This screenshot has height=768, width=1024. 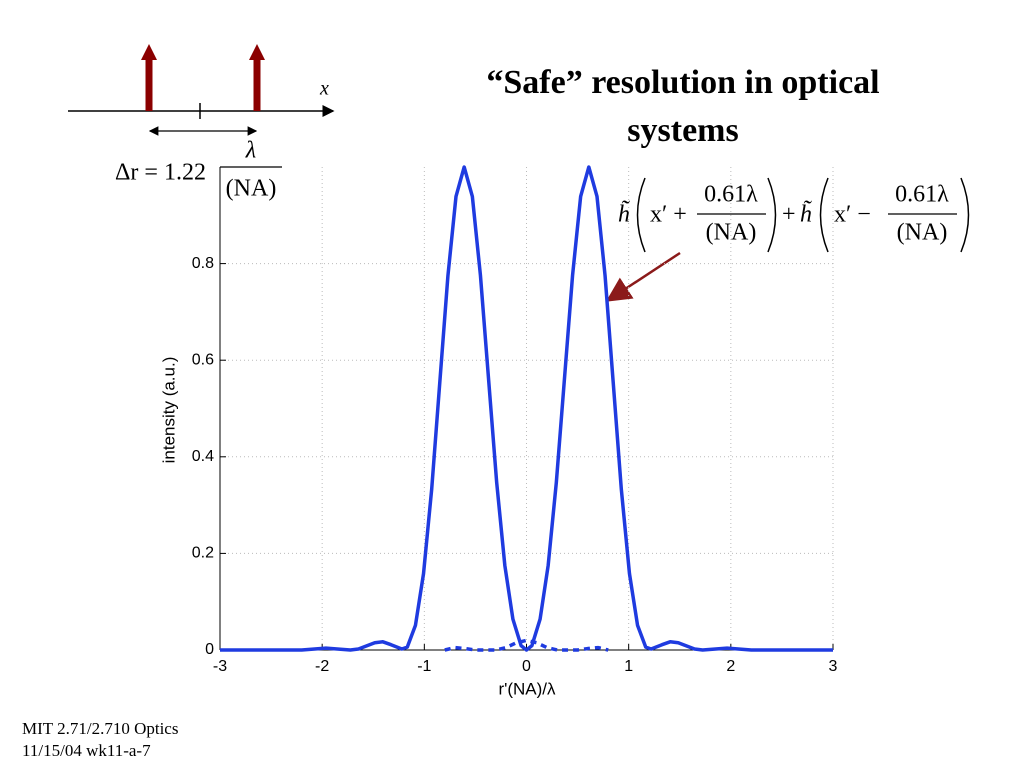 What do you see at coordinates (86, 750) in the screenshot?
I see `footer: 11/15/04 wk11-a-7` at bounding box center [86, 750].